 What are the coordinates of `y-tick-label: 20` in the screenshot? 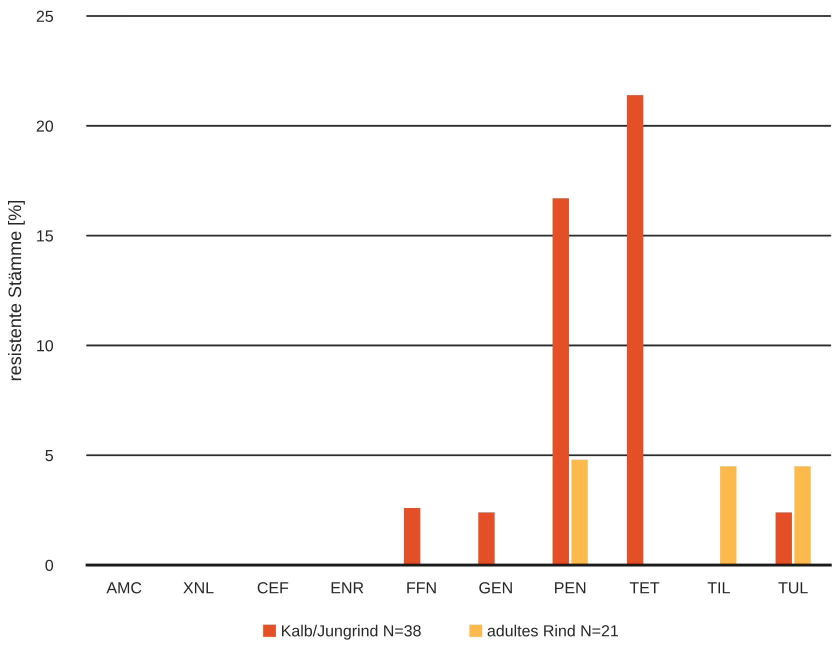 It's located at (45, 126).